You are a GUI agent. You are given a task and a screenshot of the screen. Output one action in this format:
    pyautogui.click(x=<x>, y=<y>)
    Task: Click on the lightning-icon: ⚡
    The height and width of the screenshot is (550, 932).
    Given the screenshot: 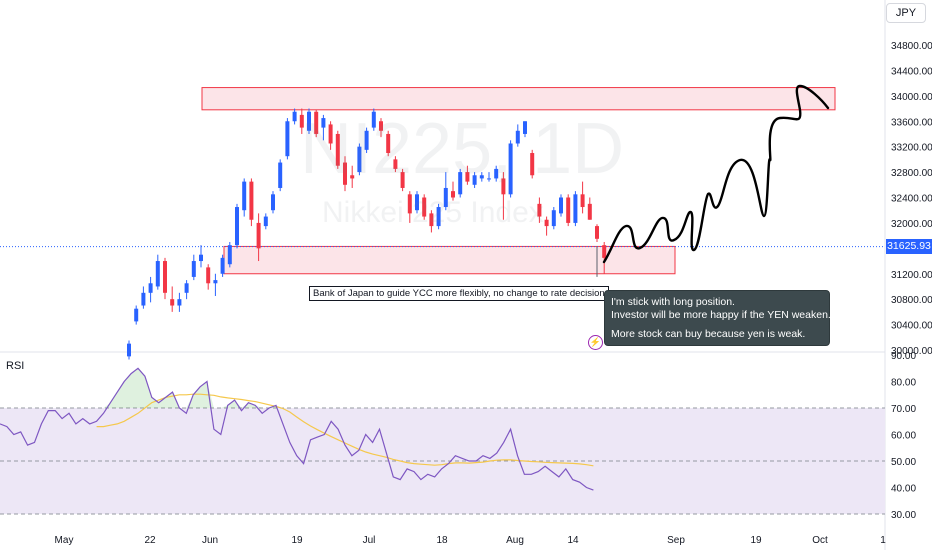 What is the action you would take?
    pyautogui.click(x=595, y=342)
    